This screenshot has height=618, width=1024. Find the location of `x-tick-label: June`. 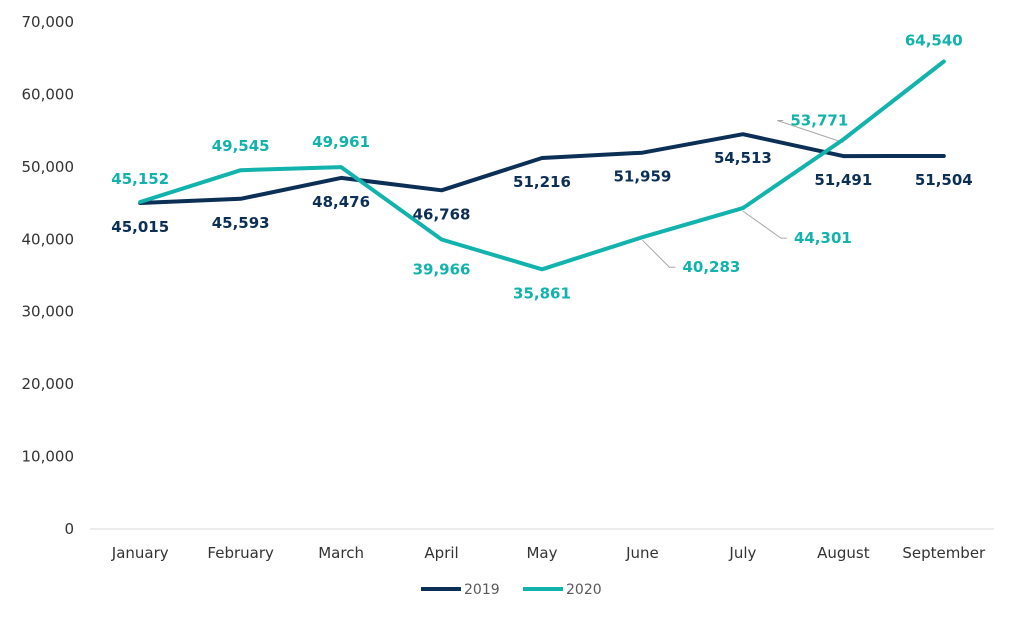

x-tick-label: June is located at coordinates (642, 553).